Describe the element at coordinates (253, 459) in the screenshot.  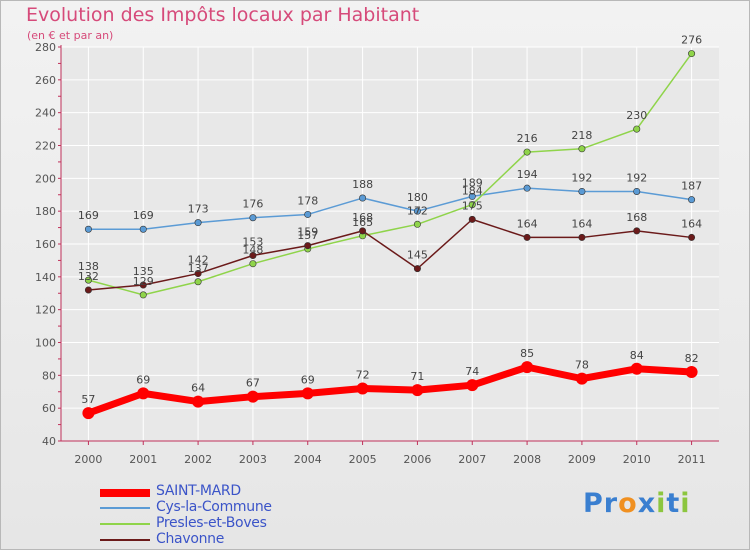
I see `x-tick-label: 2003` at that location.